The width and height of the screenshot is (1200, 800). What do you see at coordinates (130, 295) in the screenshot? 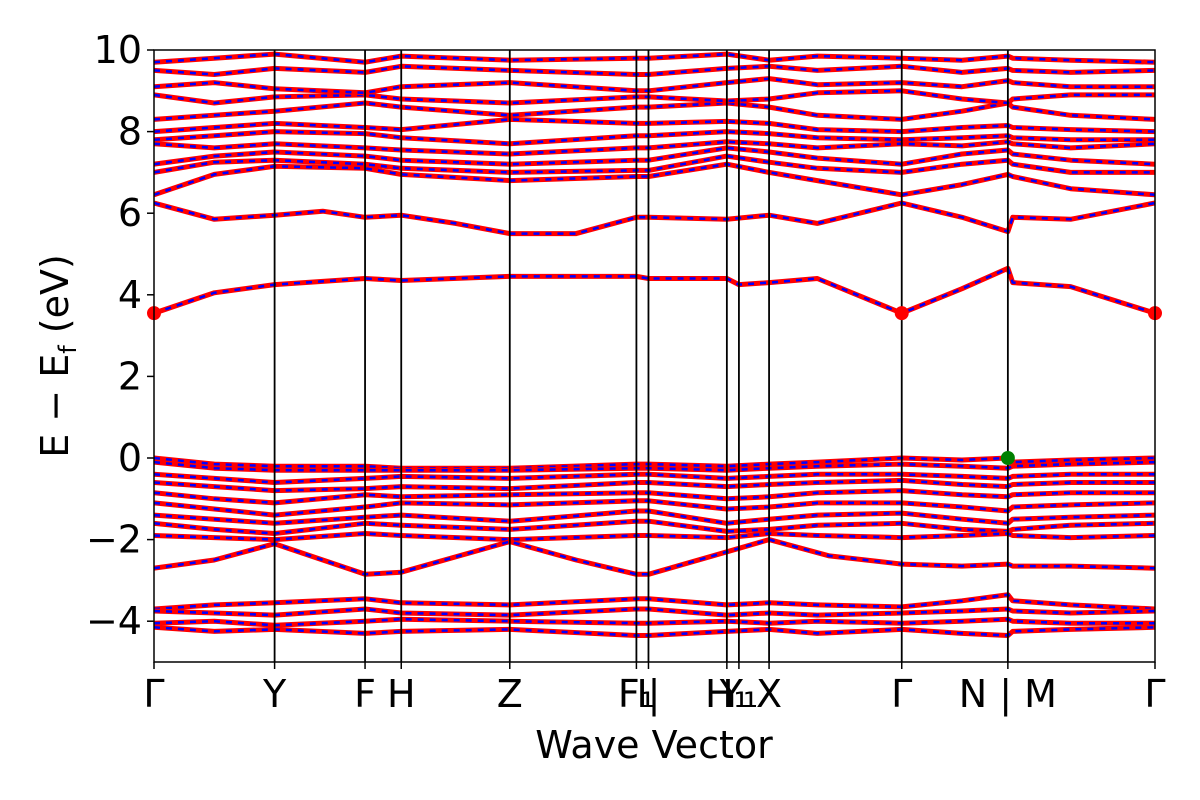
I see `y-tick-label: 4` at bounding box center [130, 295].